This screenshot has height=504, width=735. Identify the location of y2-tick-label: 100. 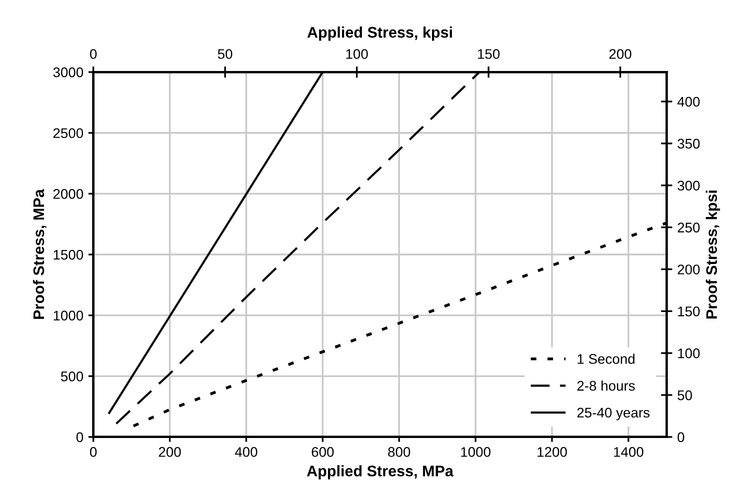
(689, 353).